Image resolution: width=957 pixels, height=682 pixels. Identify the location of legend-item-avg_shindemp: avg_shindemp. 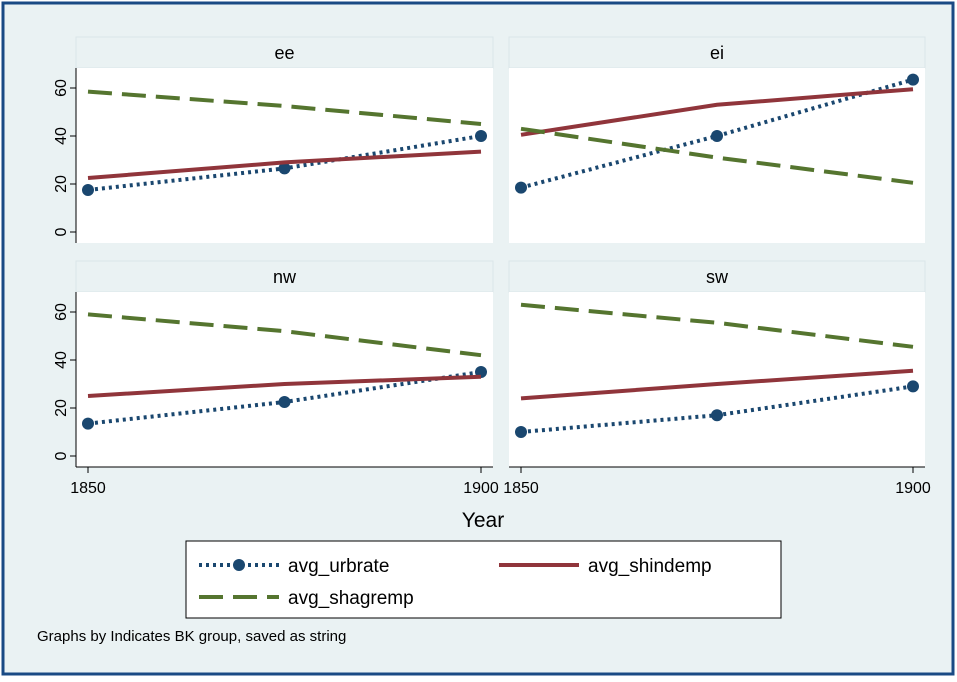
(605, 566).